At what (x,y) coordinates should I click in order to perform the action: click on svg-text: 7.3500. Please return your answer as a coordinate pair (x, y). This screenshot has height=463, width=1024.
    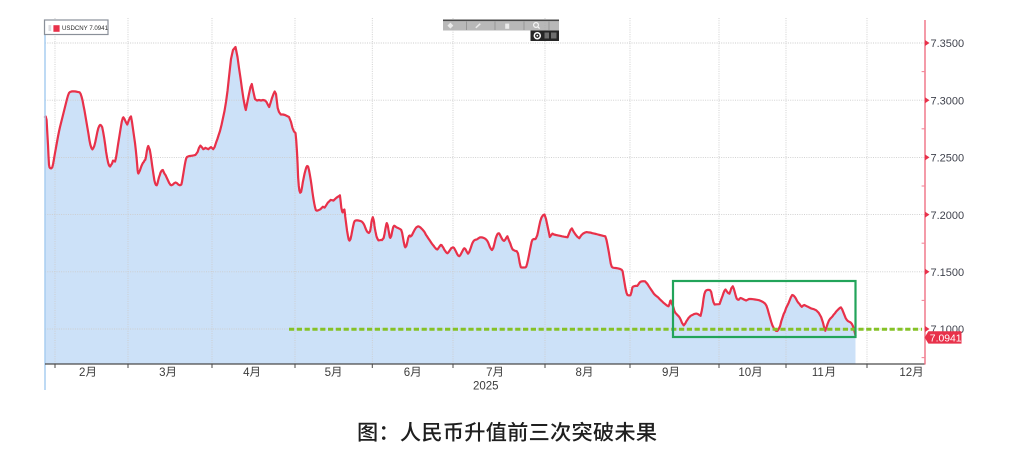
    Looking at the image, I should click on (948, 44).